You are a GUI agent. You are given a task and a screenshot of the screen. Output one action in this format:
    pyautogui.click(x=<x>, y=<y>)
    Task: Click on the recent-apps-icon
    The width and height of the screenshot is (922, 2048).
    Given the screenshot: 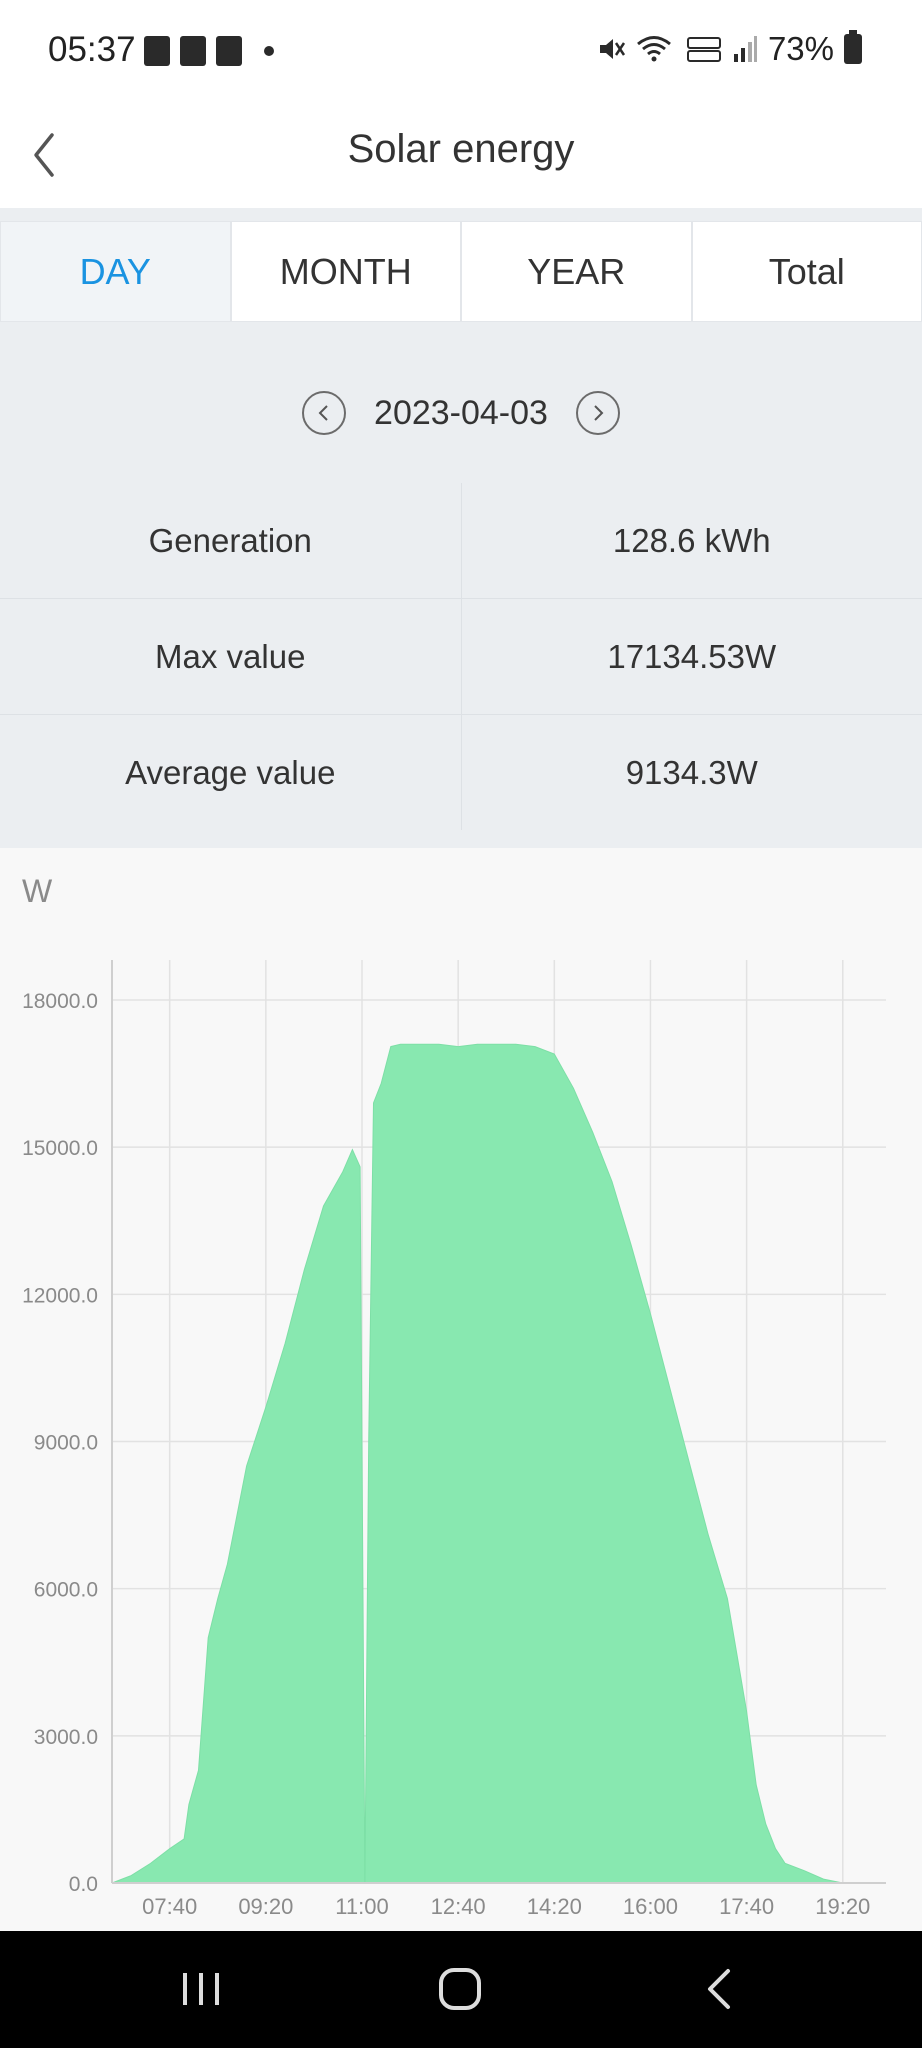 What is the action you would take?
    pyautogui.click(x=201, y=1989)
    